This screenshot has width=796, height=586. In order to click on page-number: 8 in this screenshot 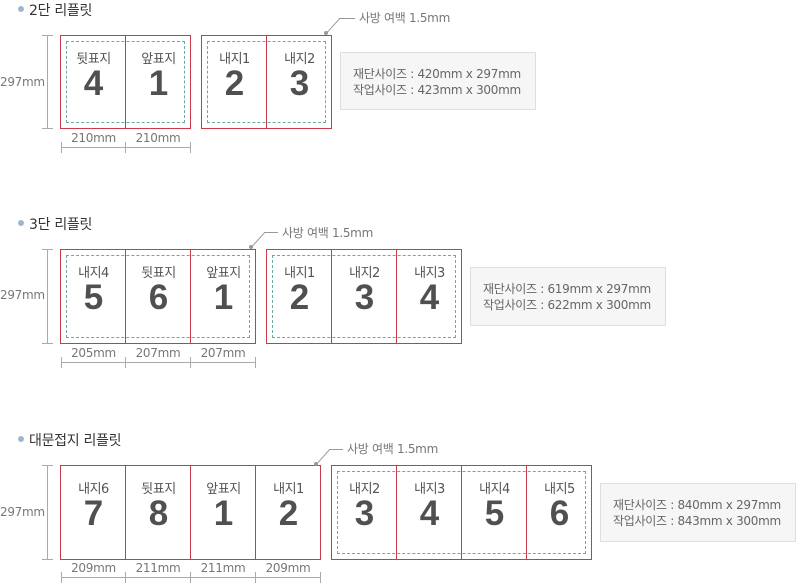, I will do `click(158, 513)`.